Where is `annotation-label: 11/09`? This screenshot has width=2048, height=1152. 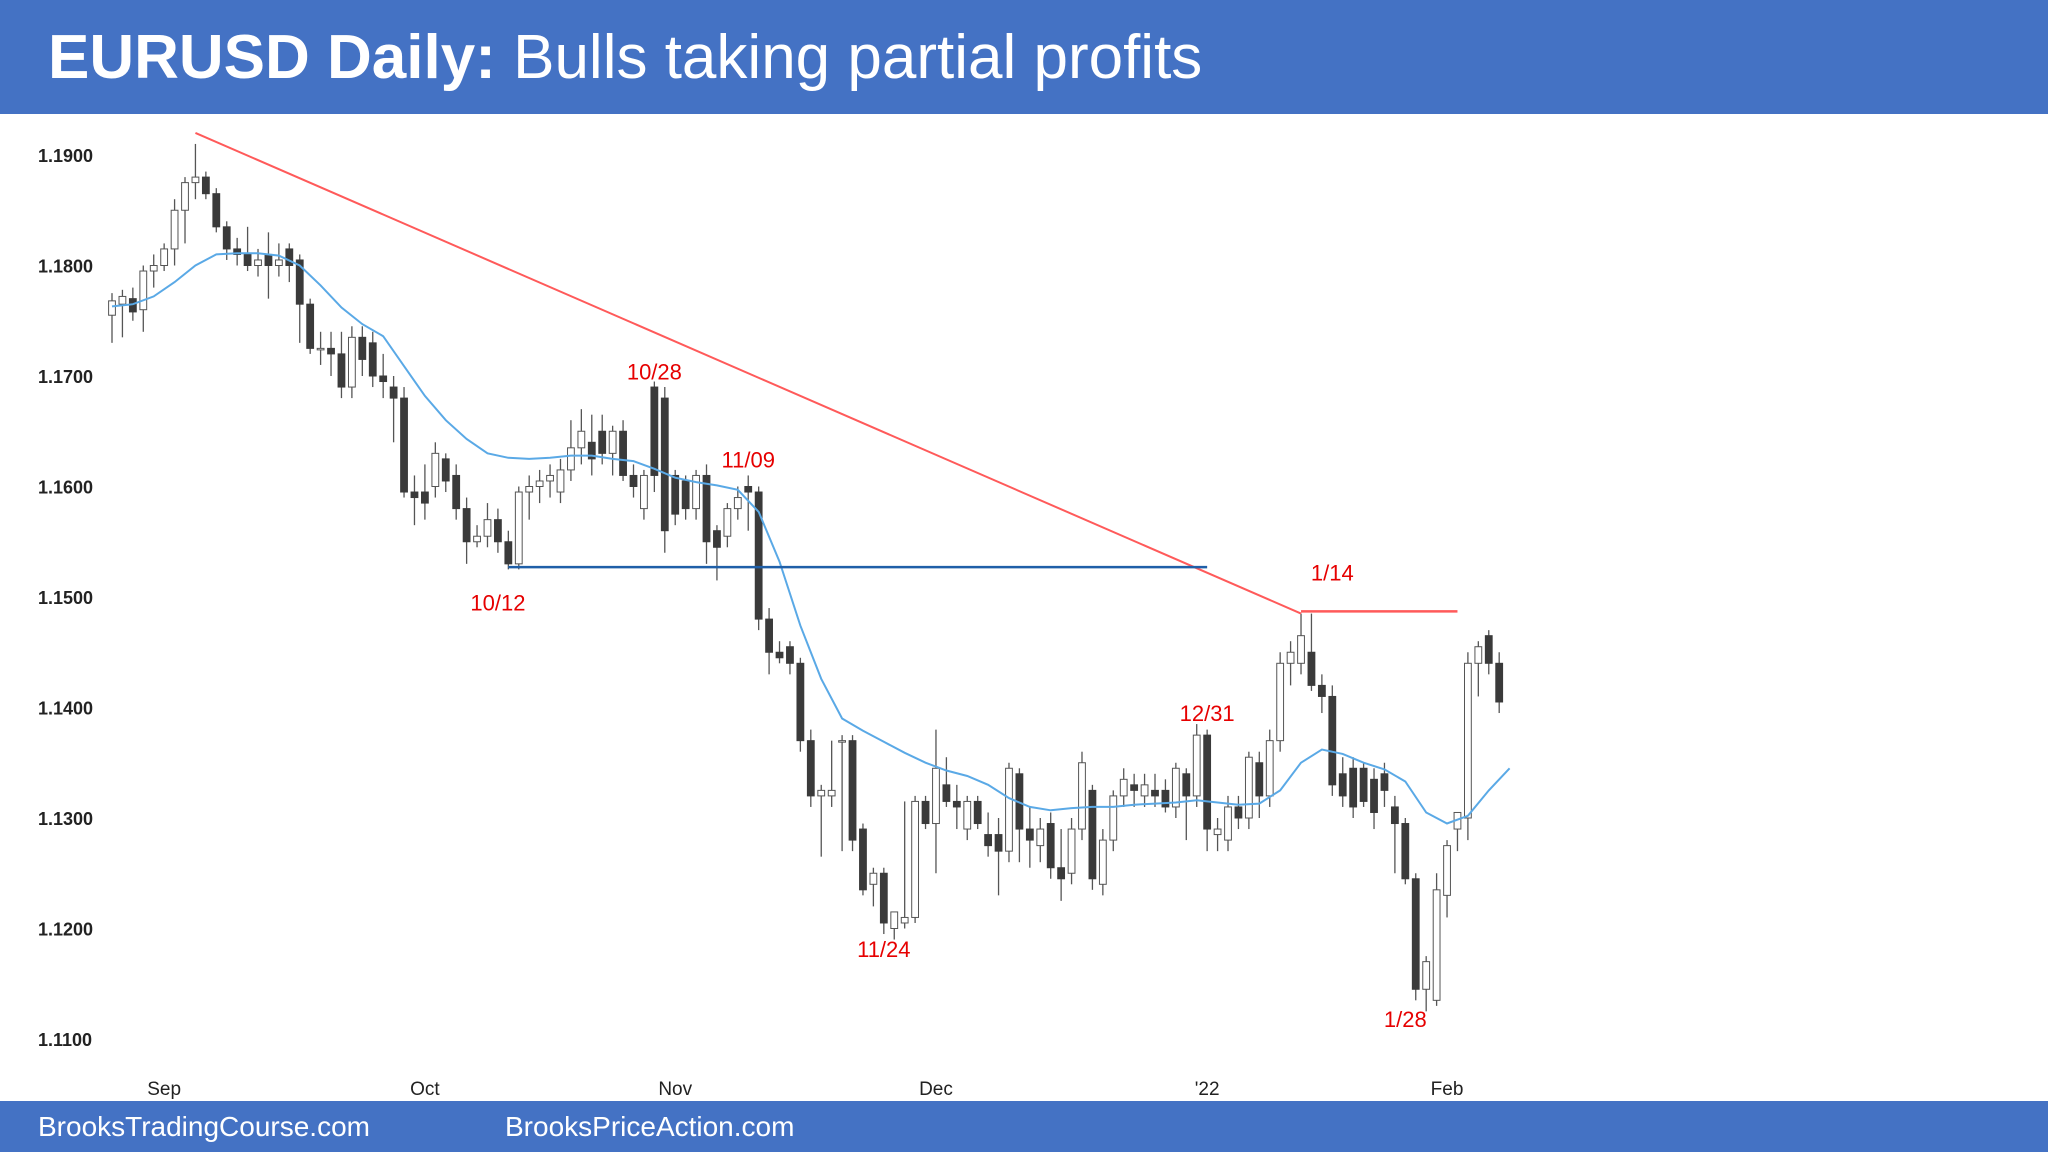
annotation-label: 11/09 is located at coordinates (748, 460).